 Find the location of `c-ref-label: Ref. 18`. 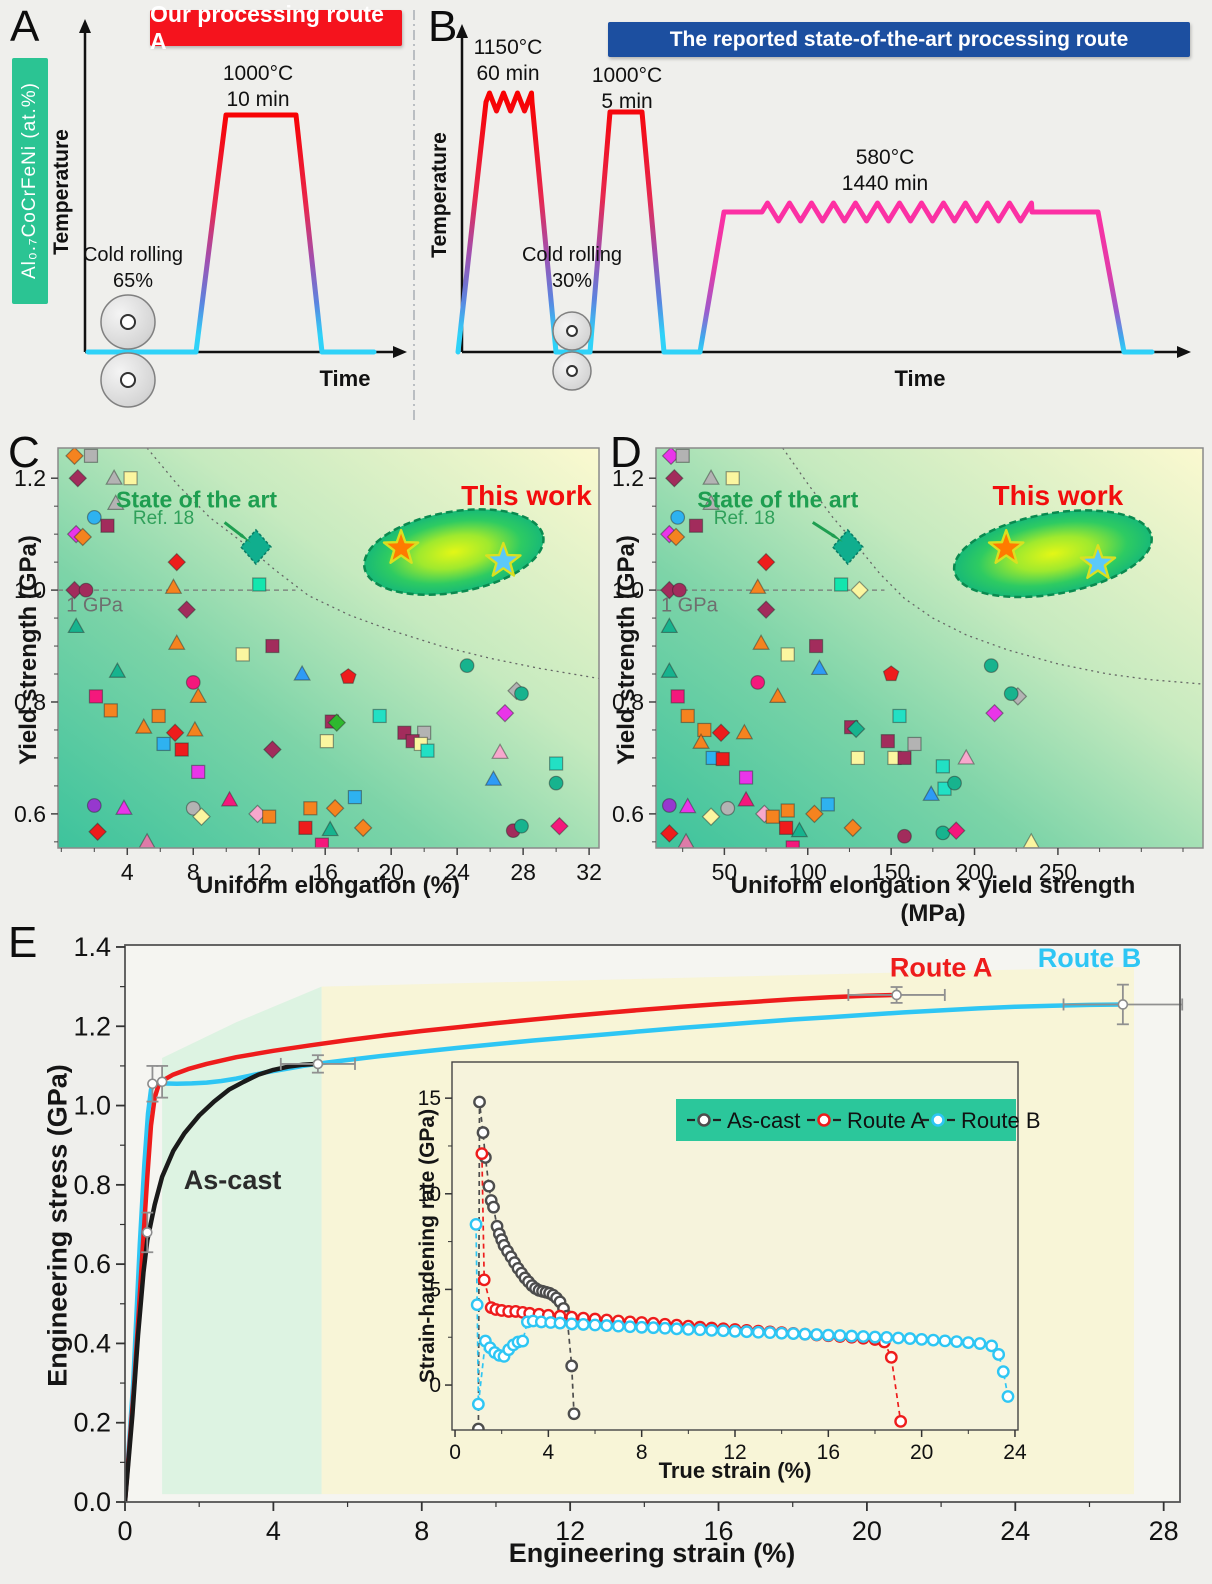

c-ref-label: Ref. 18 is located at coordinates (163, 518).